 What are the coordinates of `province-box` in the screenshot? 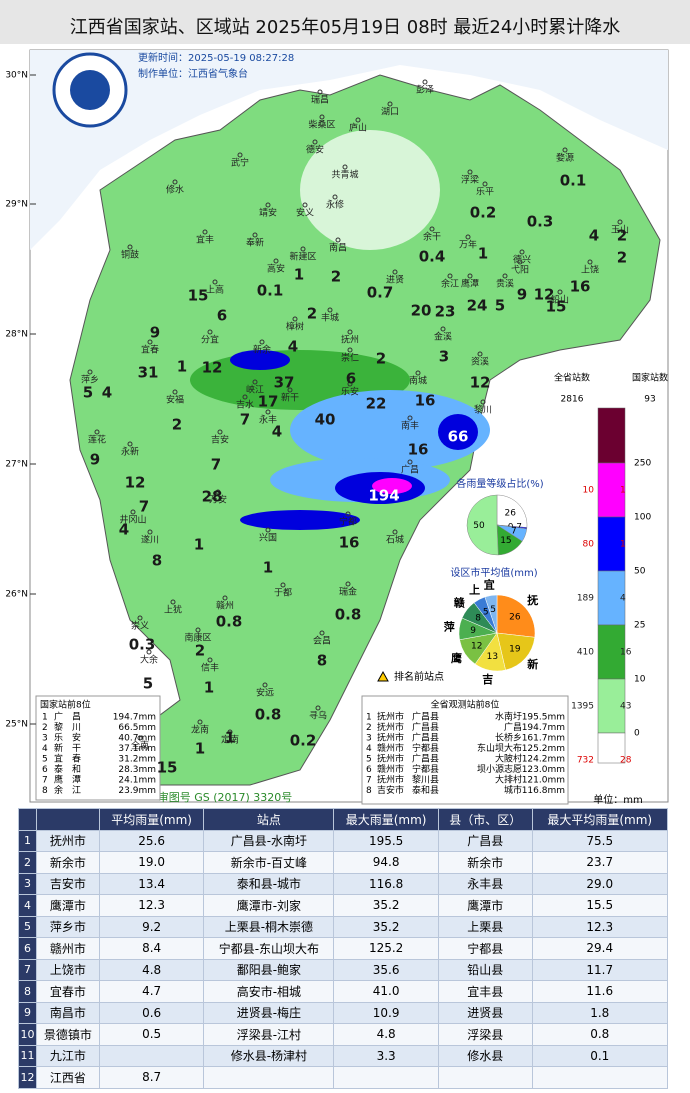 It's located at (465, 750).